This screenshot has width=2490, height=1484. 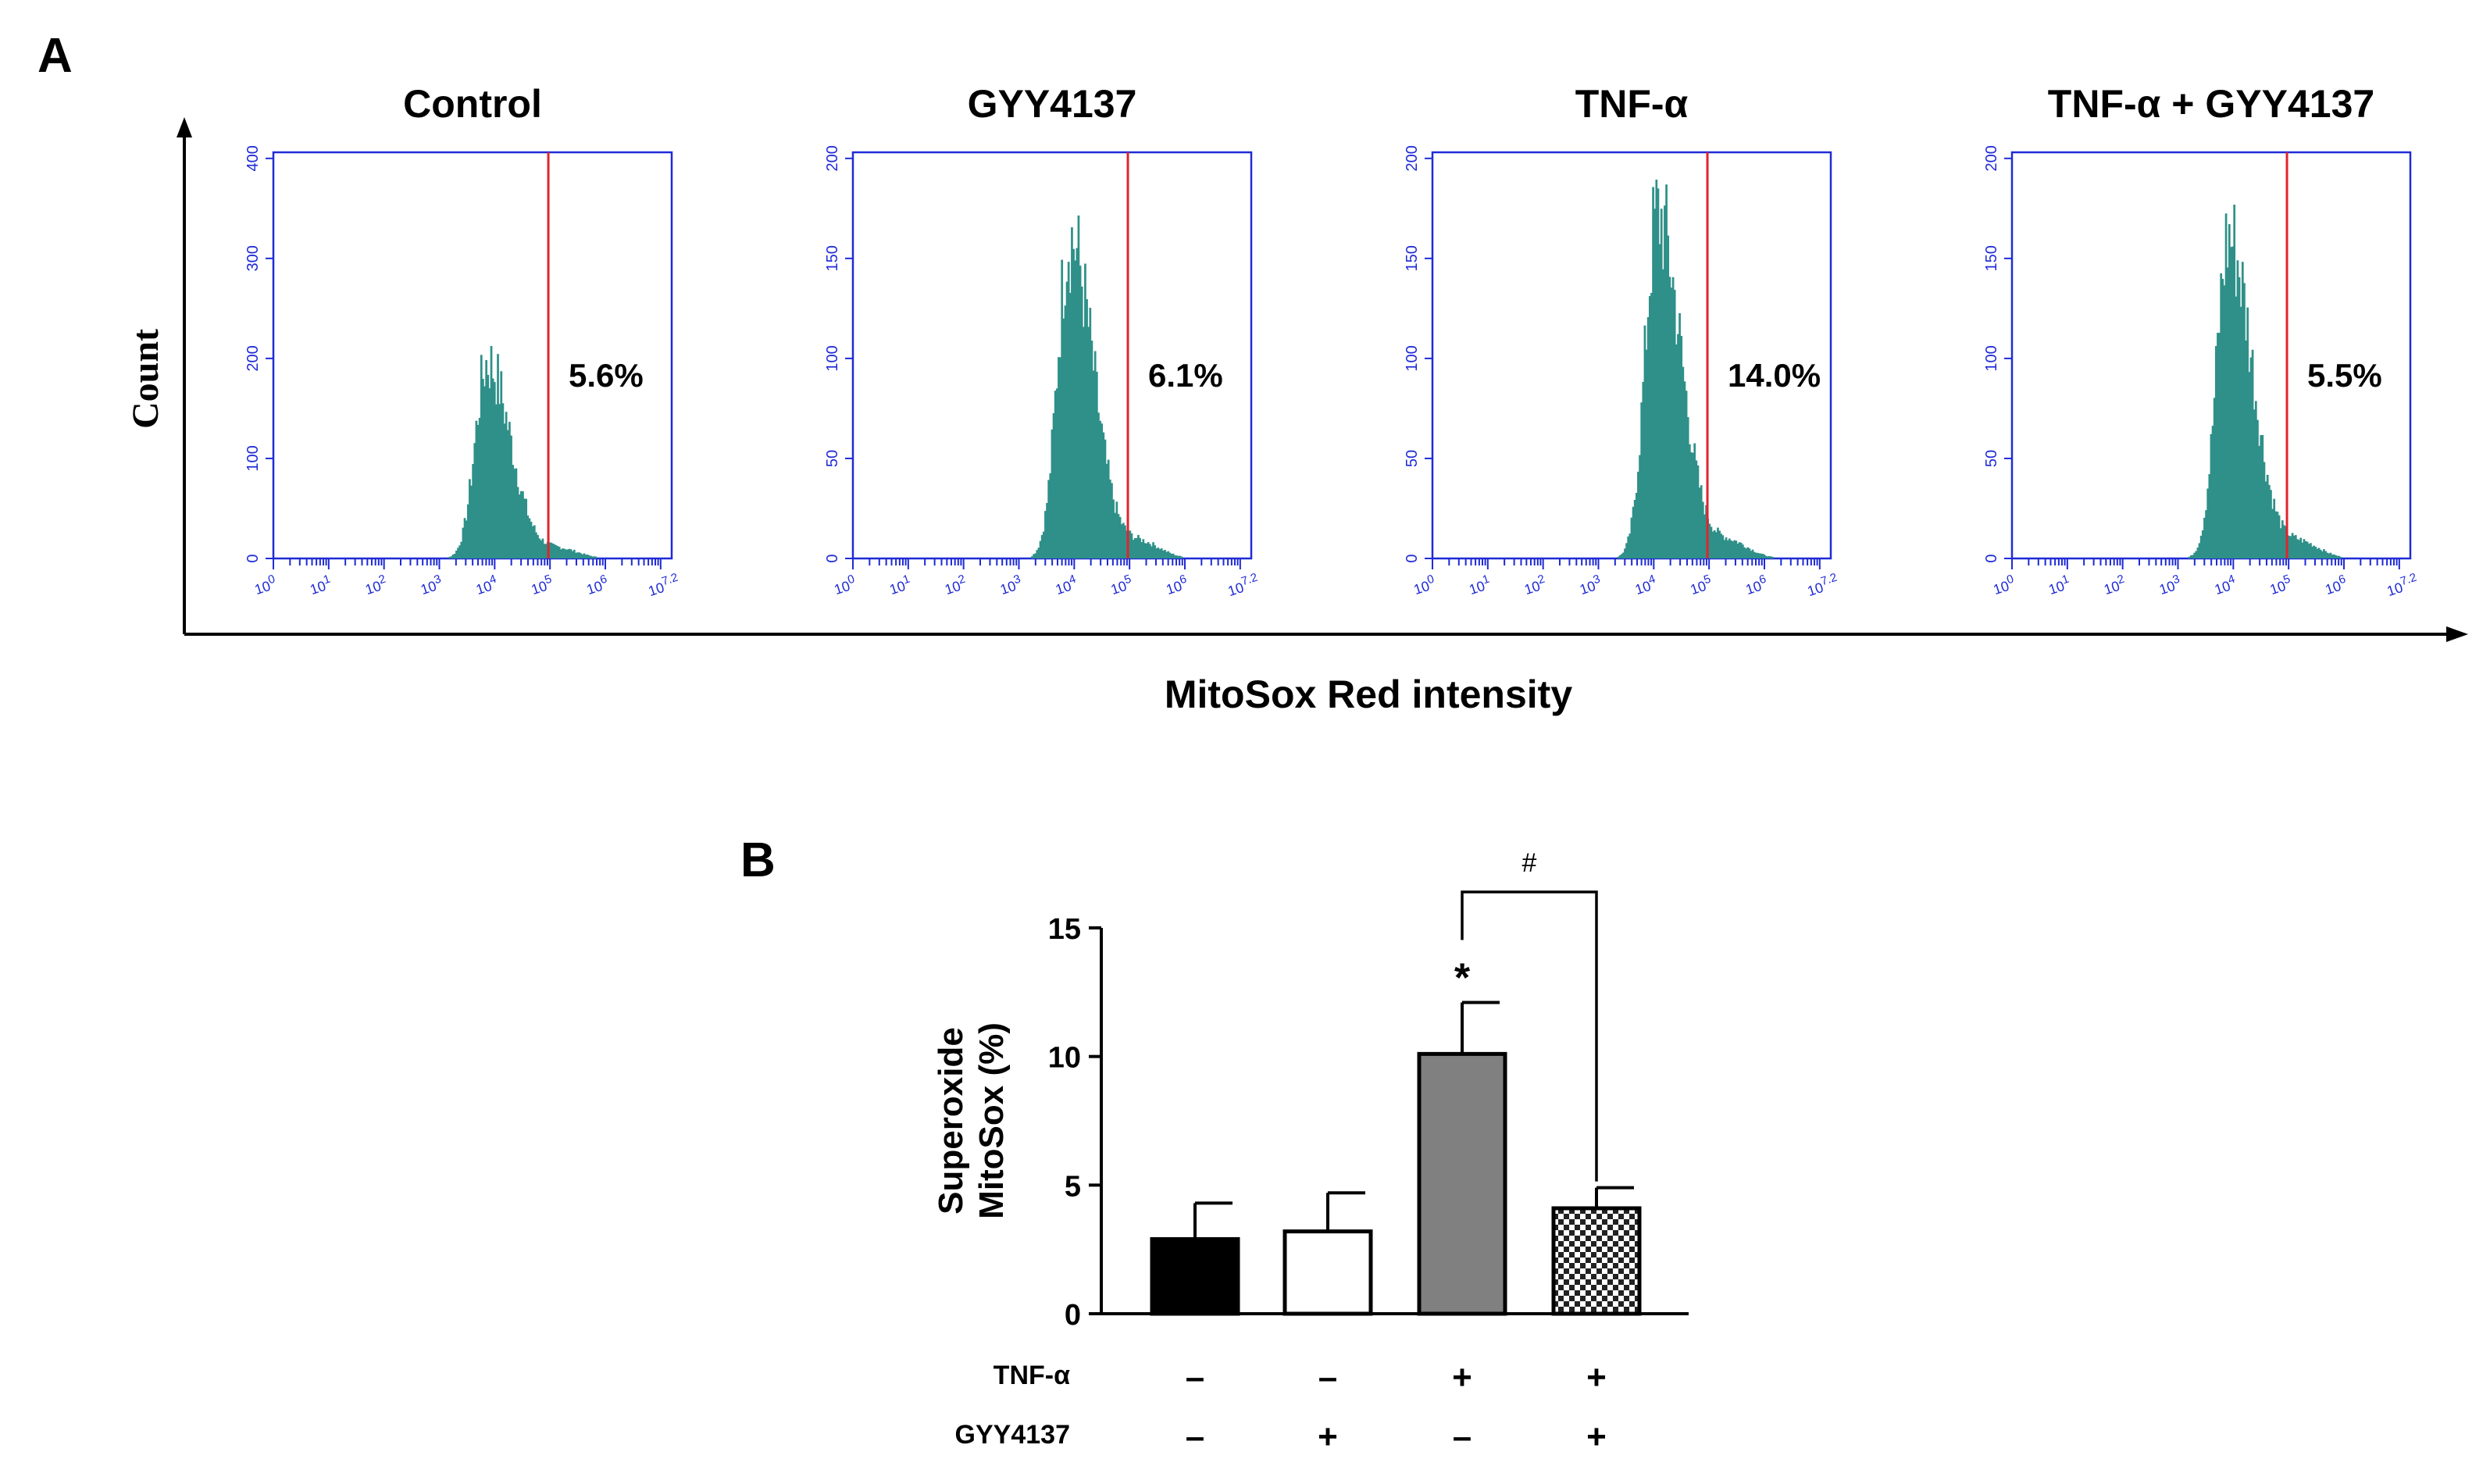 I want to click on x-tick-label: 10⁴, so click(x=486, y=585).